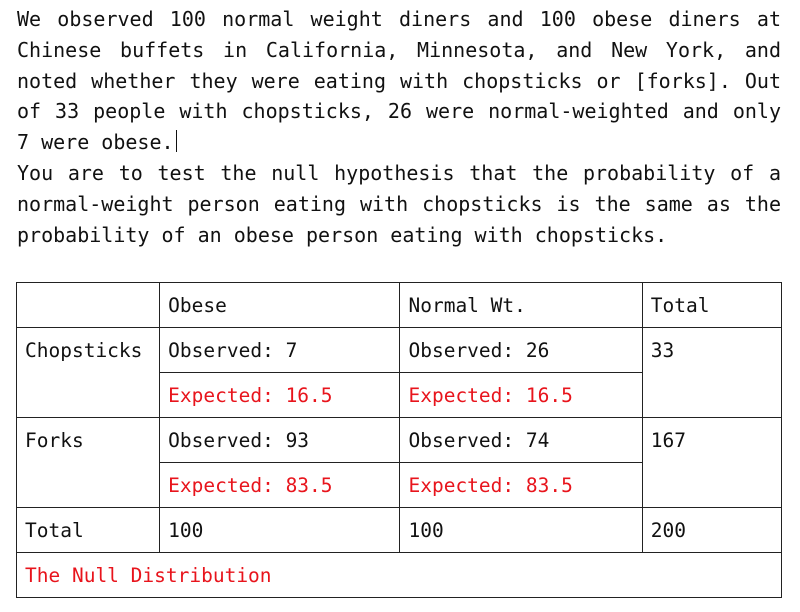 Image resolution: width=800 pixels, height=612 pixels. I want to click on null-distribution-caption: The Null Distribution, so click(399, 575).